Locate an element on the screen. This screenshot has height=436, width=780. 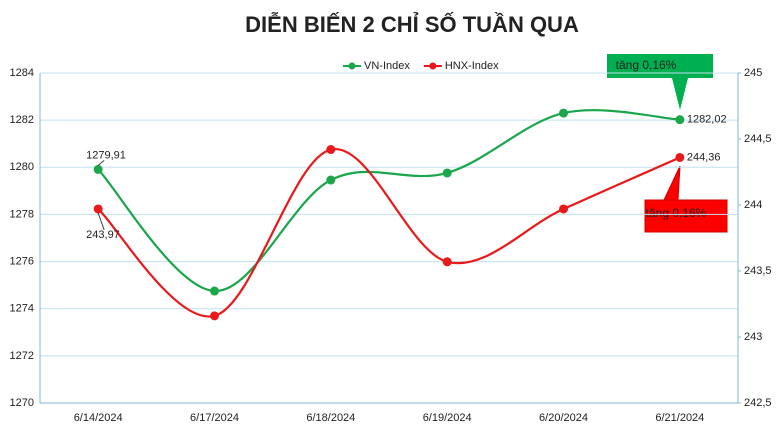
legend-label: HNX-Index is located at coordinates (472, 66).